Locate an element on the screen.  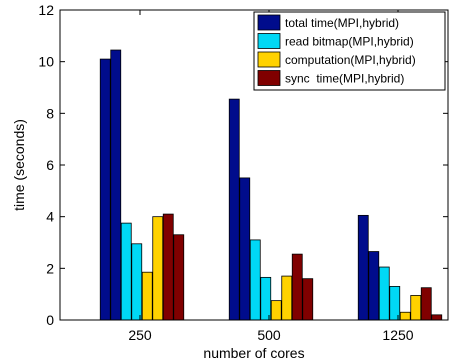
x-tick-label: 250 is located at coordinates (140, 335).